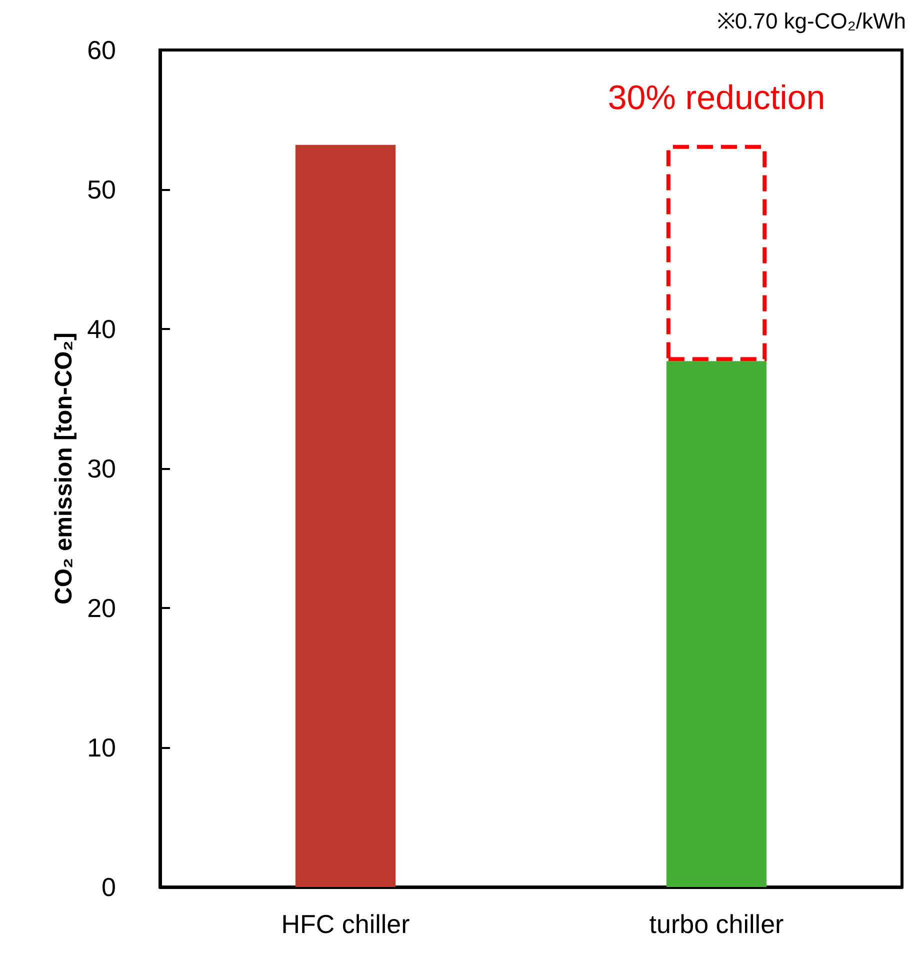 This screenshot has height=959, width=922. Describe the element at coordinates (811, 21) in the screenshot. I see `text: ※0.70 kg-CO₂/kWh` at that location.